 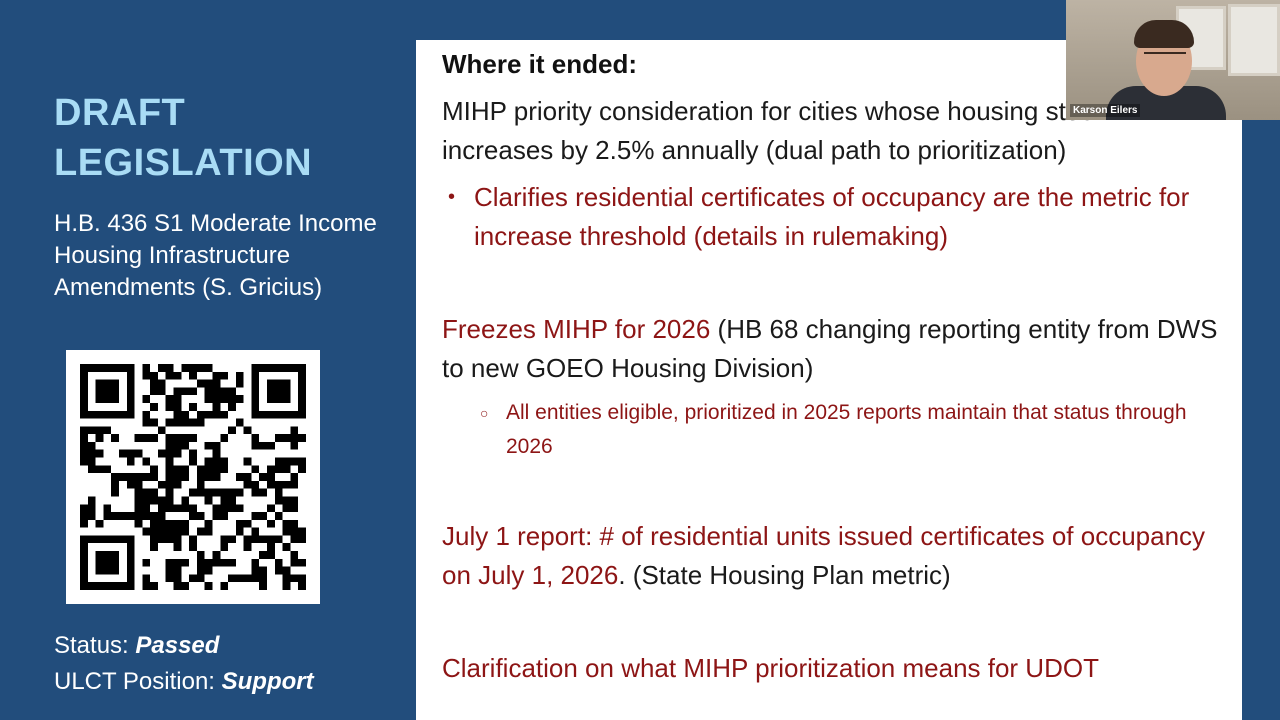 I want to click on webcam-video-tile: Karson Eilers, so click(x=1173, y=60).